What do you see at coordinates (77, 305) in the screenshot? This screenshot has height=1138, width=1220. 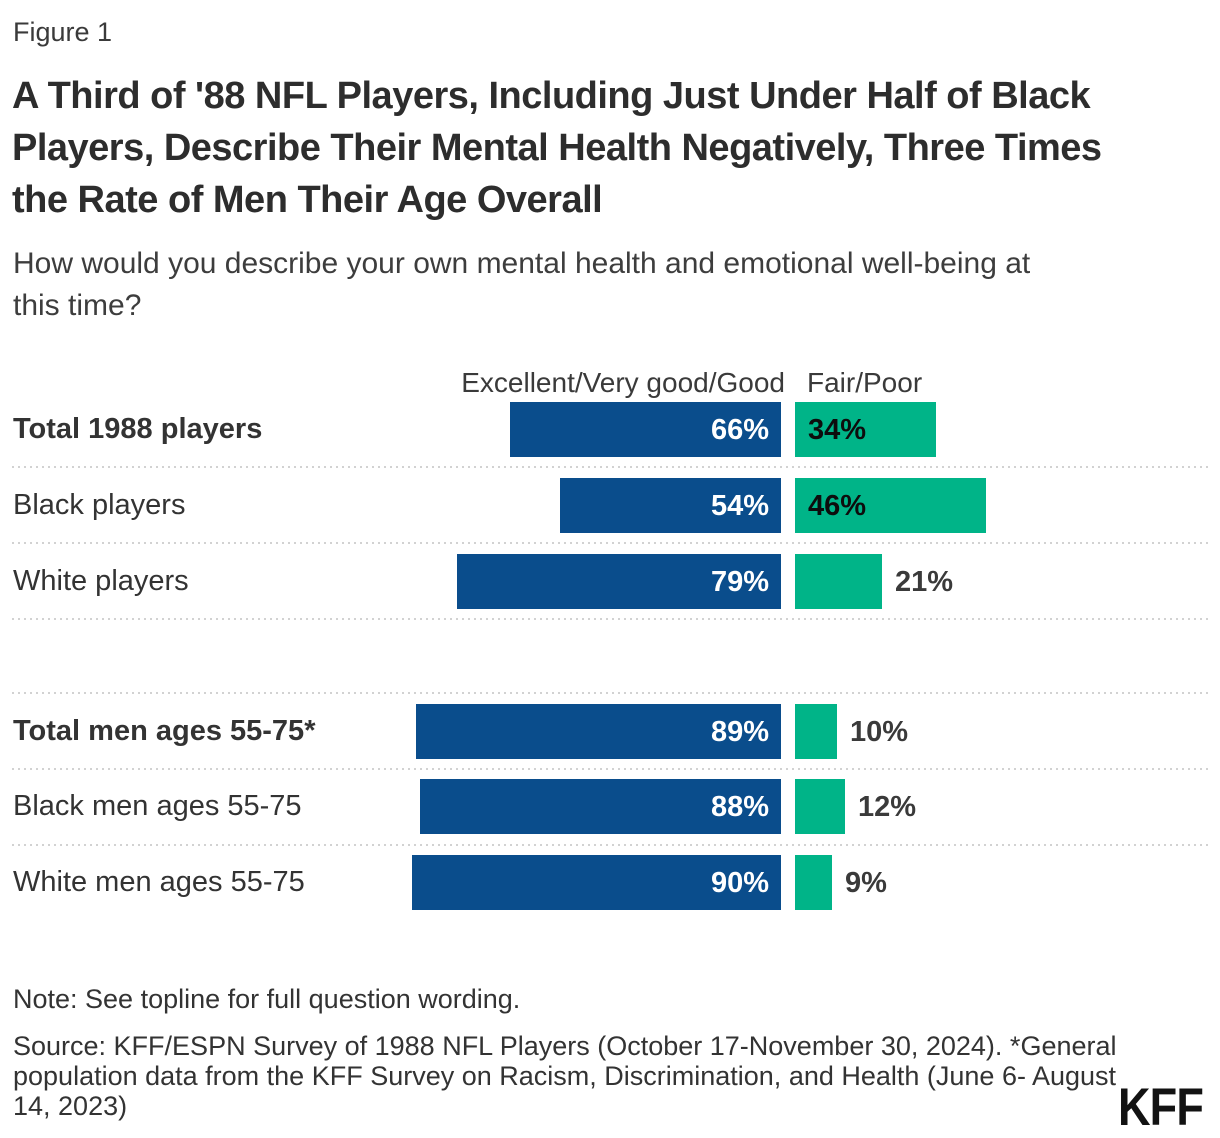 I see `chart-subtitle-line-2: this time?` at bounding box center [77, 305].